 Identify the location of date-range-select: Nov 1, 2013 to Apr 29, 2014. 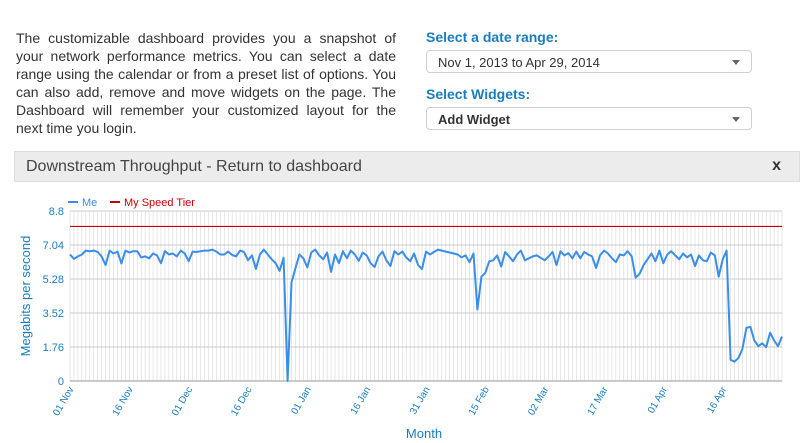
(589, 61).